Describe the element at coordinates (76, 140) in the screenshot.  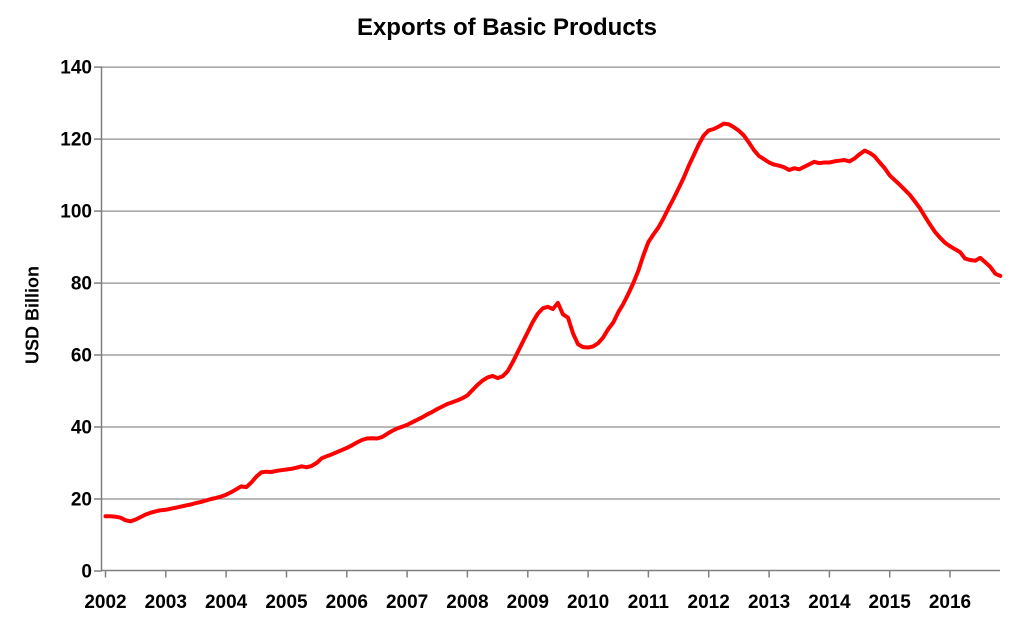
I see `y-tick-label: 120` at that location.